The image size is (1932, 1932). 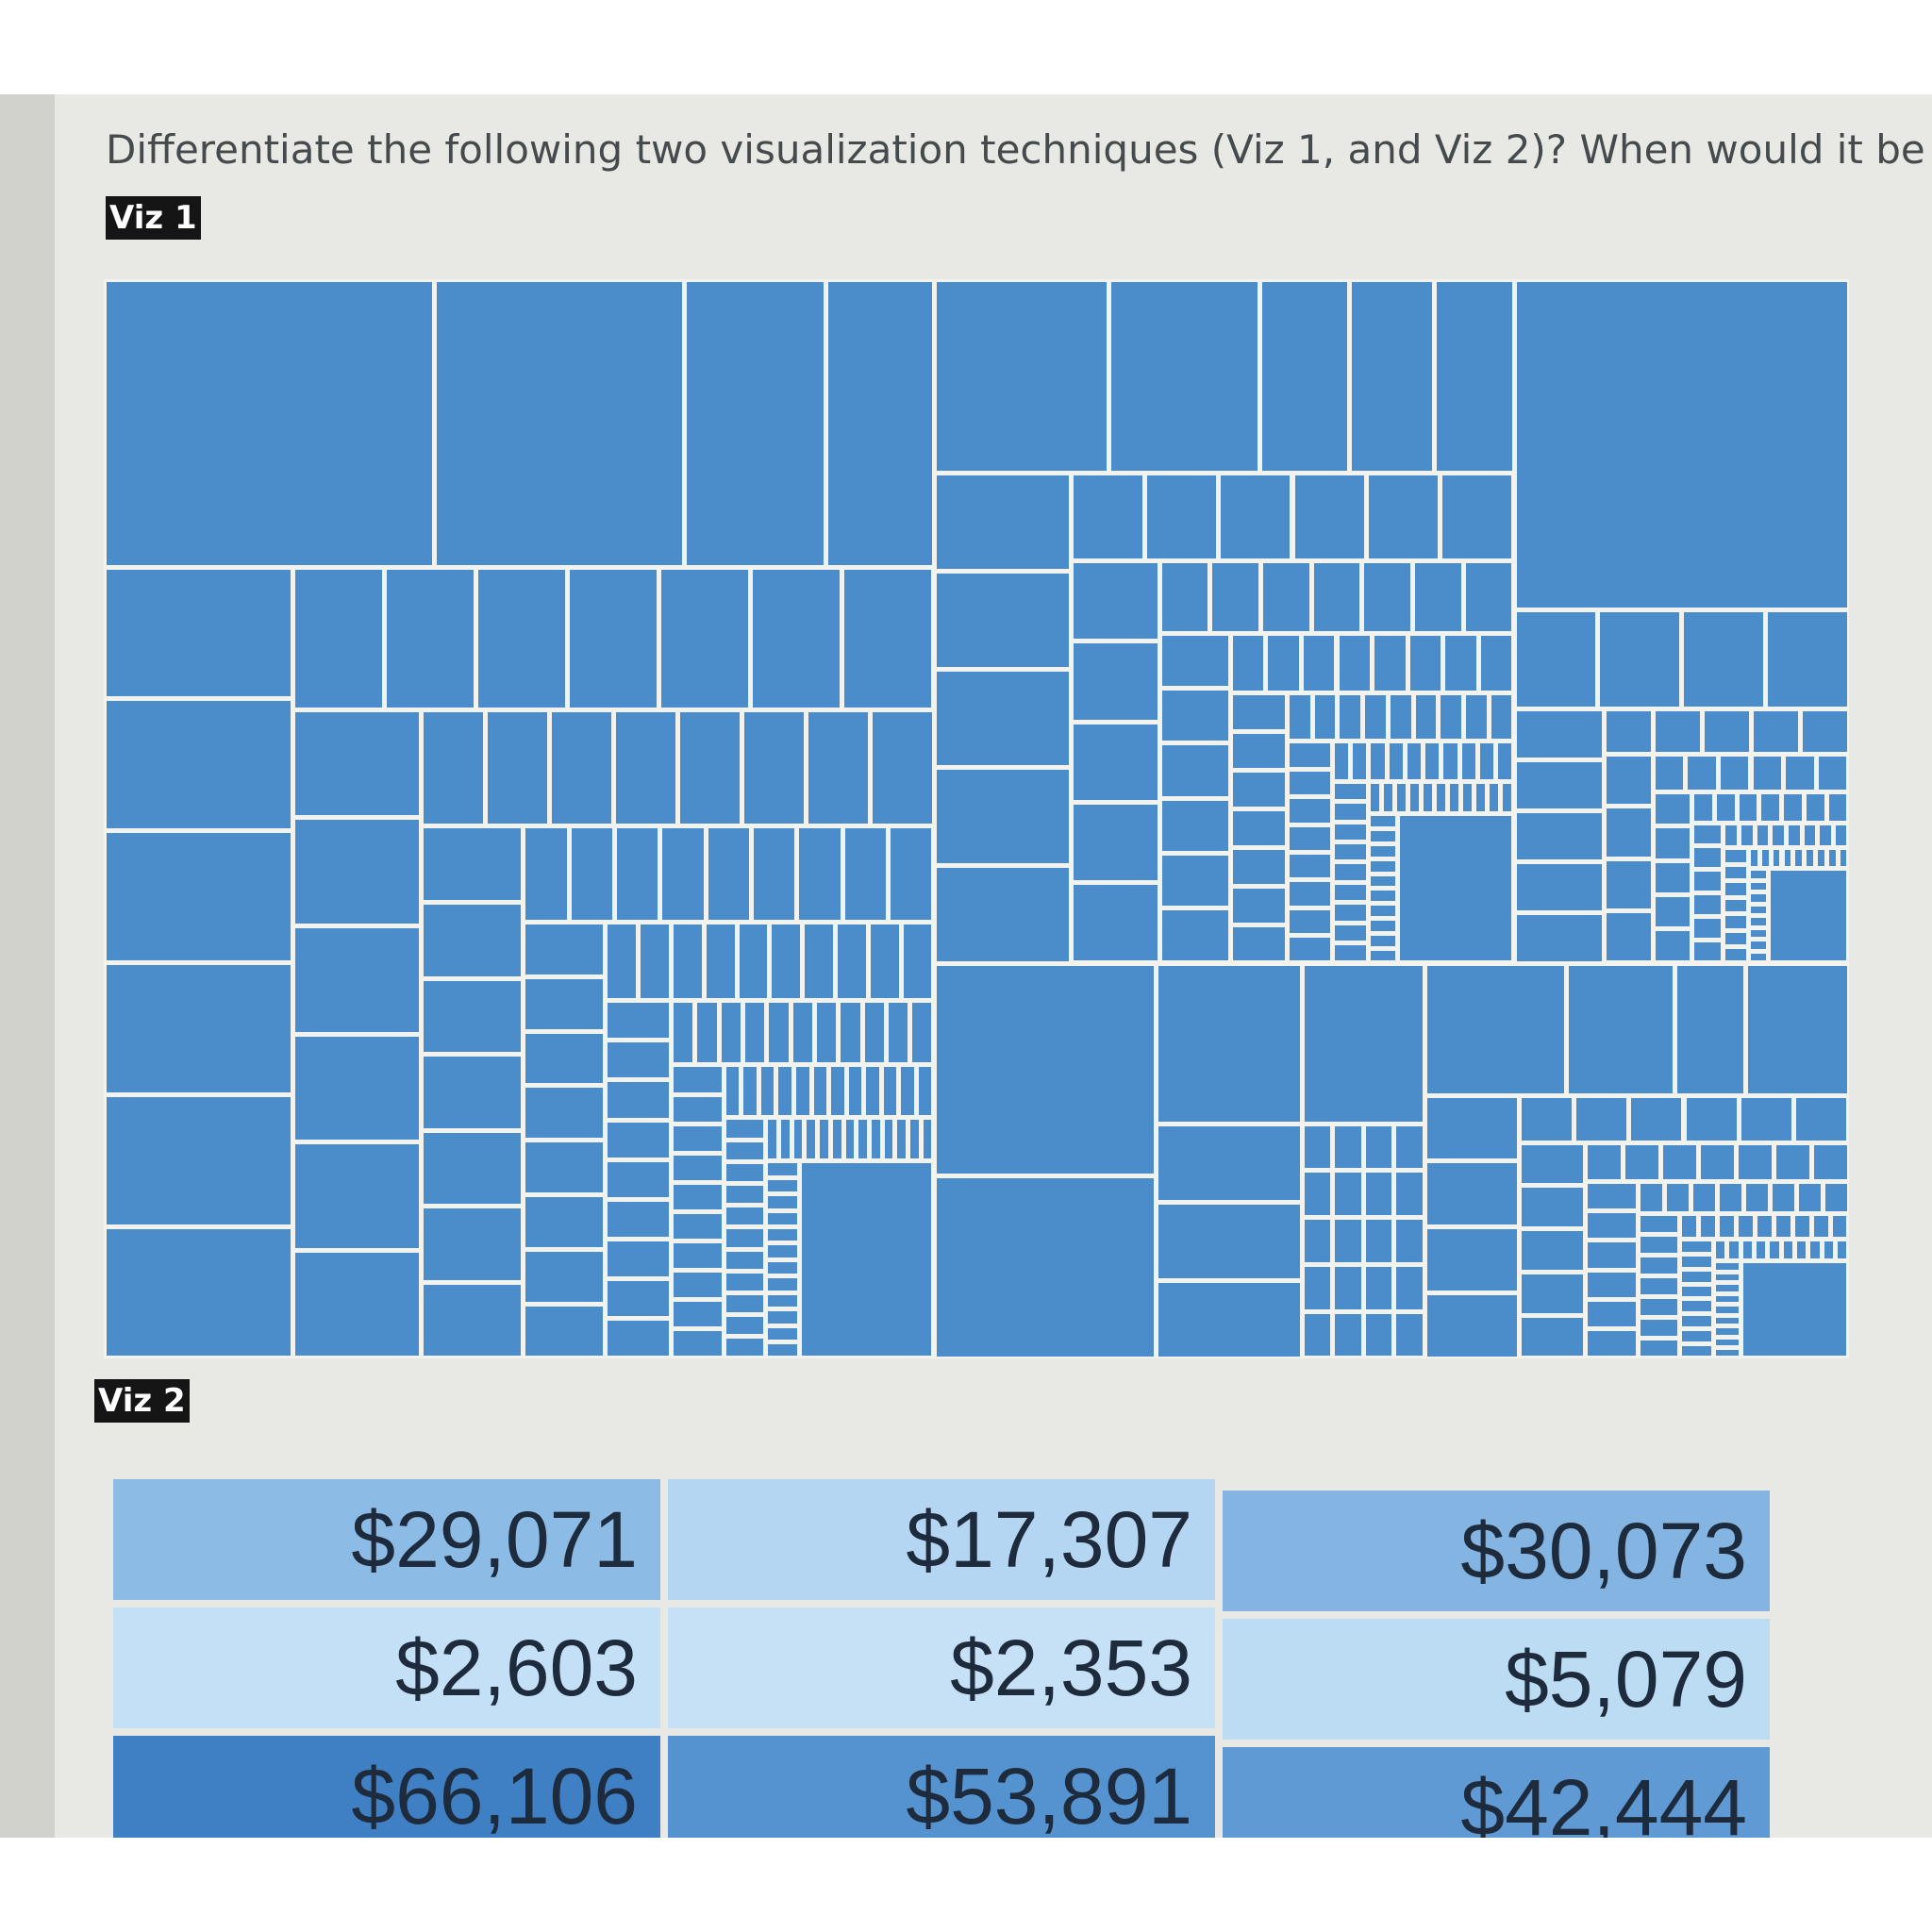 What do you see at coordinates (386, 1787) in the screenshot?
I see `heatmap-cell-r3c1: $66,106` at bounding box center [386, 1787].